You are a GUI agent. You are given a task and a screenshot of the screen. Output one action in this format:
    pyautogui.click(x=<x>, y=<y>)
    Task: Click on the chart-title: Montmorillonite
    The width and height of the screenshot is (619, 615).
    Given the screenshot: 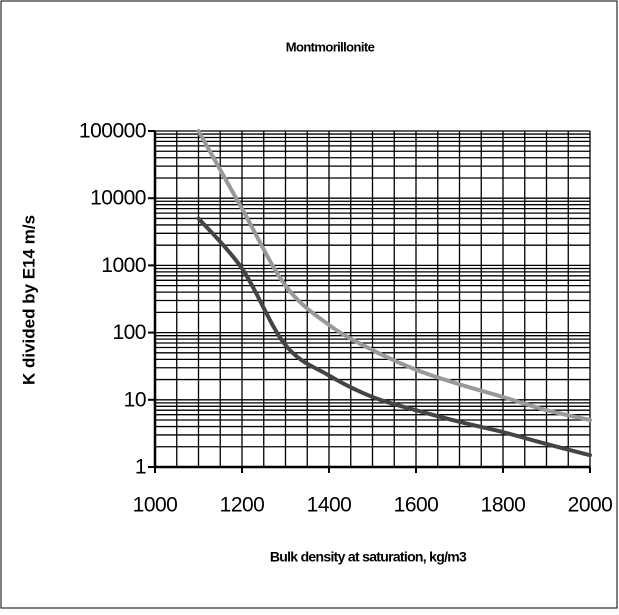 What is the action you would take?
    pyautogui.click(x=330, y=46)
    